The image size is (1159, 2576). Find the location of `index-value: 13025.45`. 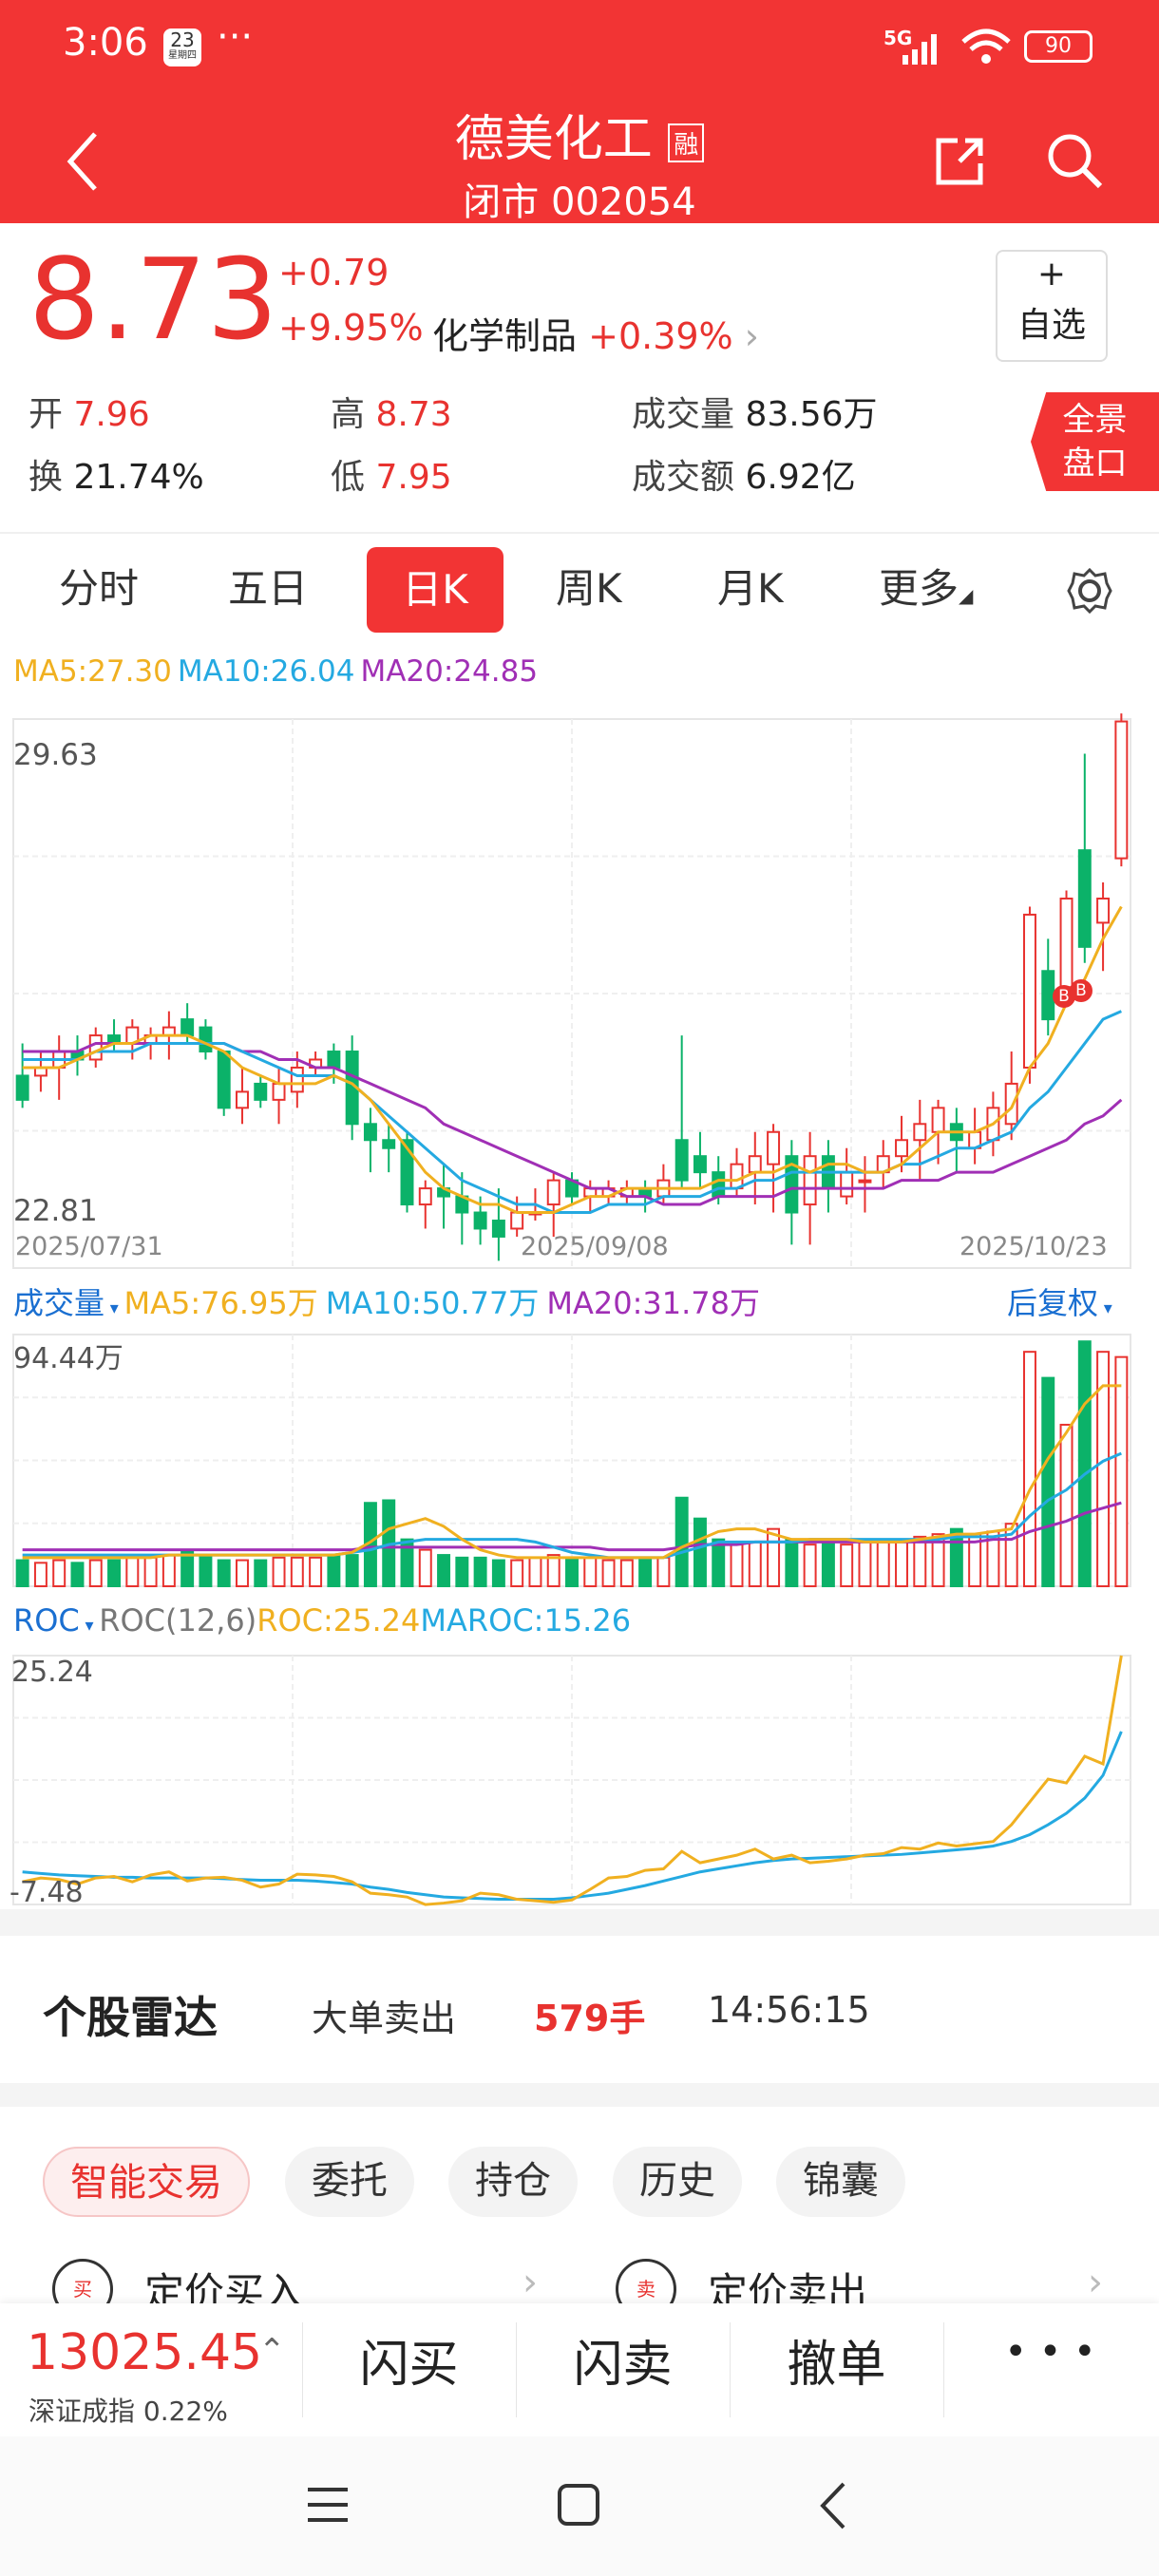

index-value: 13025.45 is located at coordinates (145, 2352).